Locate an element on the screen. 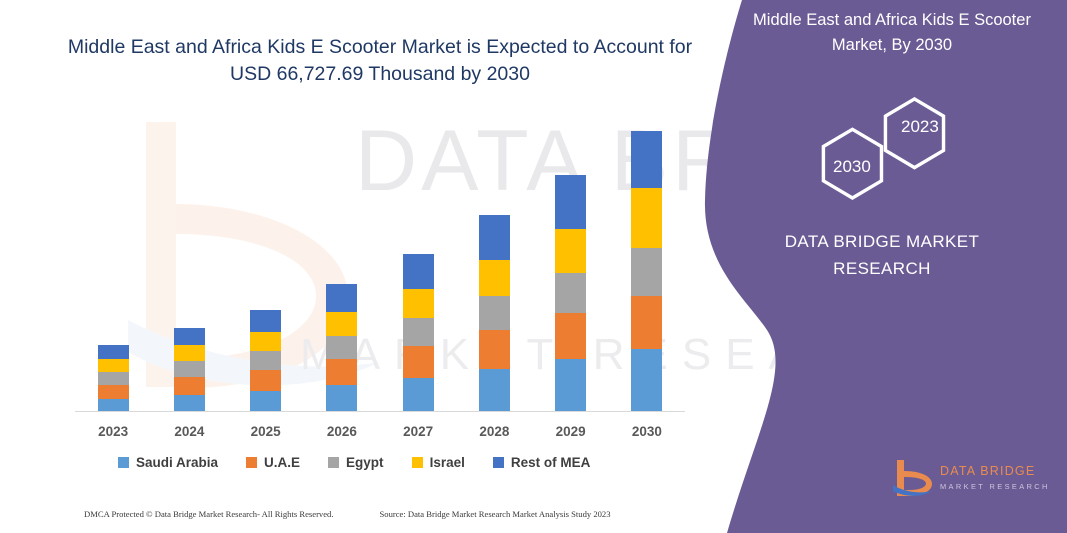  bar-2026 is located at coordinates (342, 347).